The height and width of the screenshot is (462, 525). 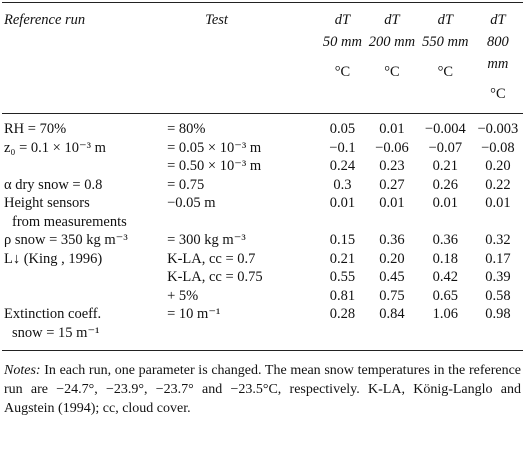 What do you see at coordinates (53, 184) in the screenshot?
I see `table-cell: α dry snow = 0.8` at bounding box center [53, 184].